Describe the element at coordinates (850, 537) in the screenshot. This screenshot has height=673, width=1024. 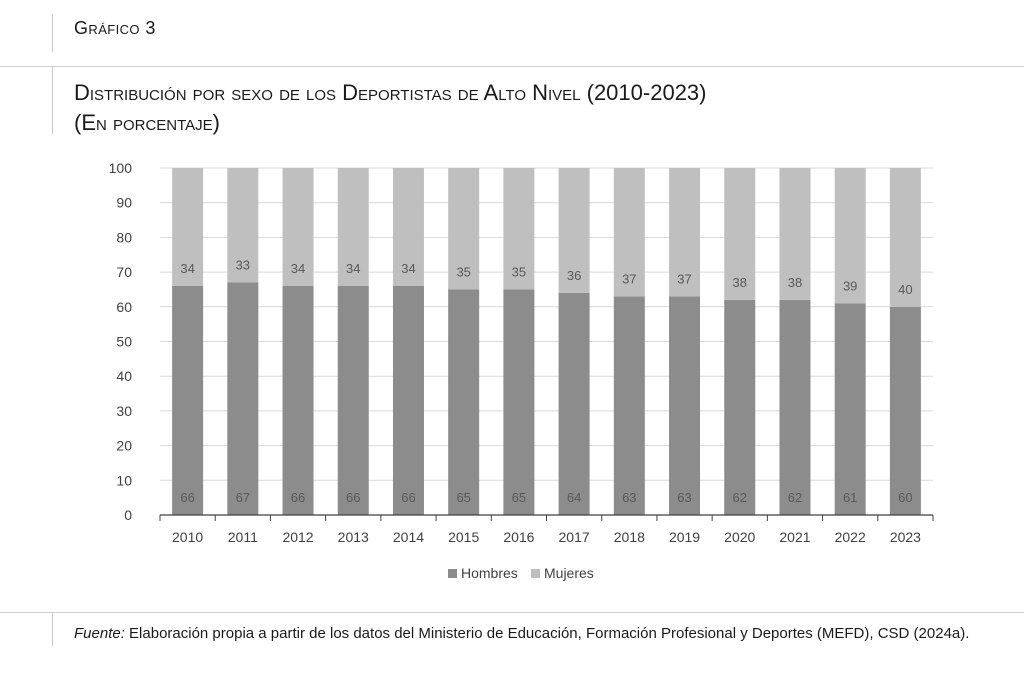
I see `x-tick-label: 2022` at that location.